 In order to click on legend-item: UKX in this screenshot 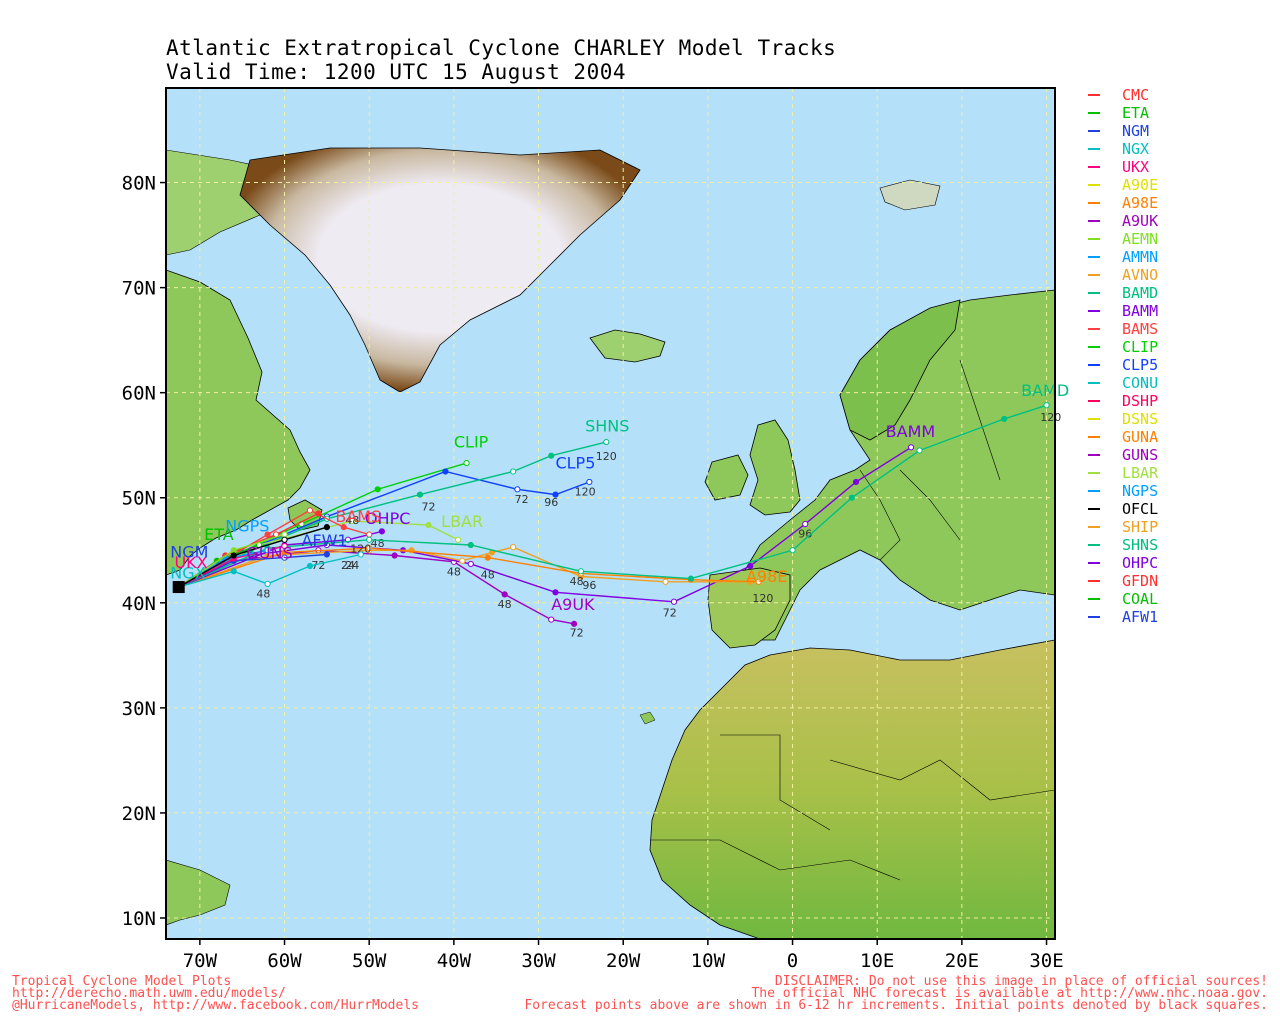, I will do `click(1123, 167)`.